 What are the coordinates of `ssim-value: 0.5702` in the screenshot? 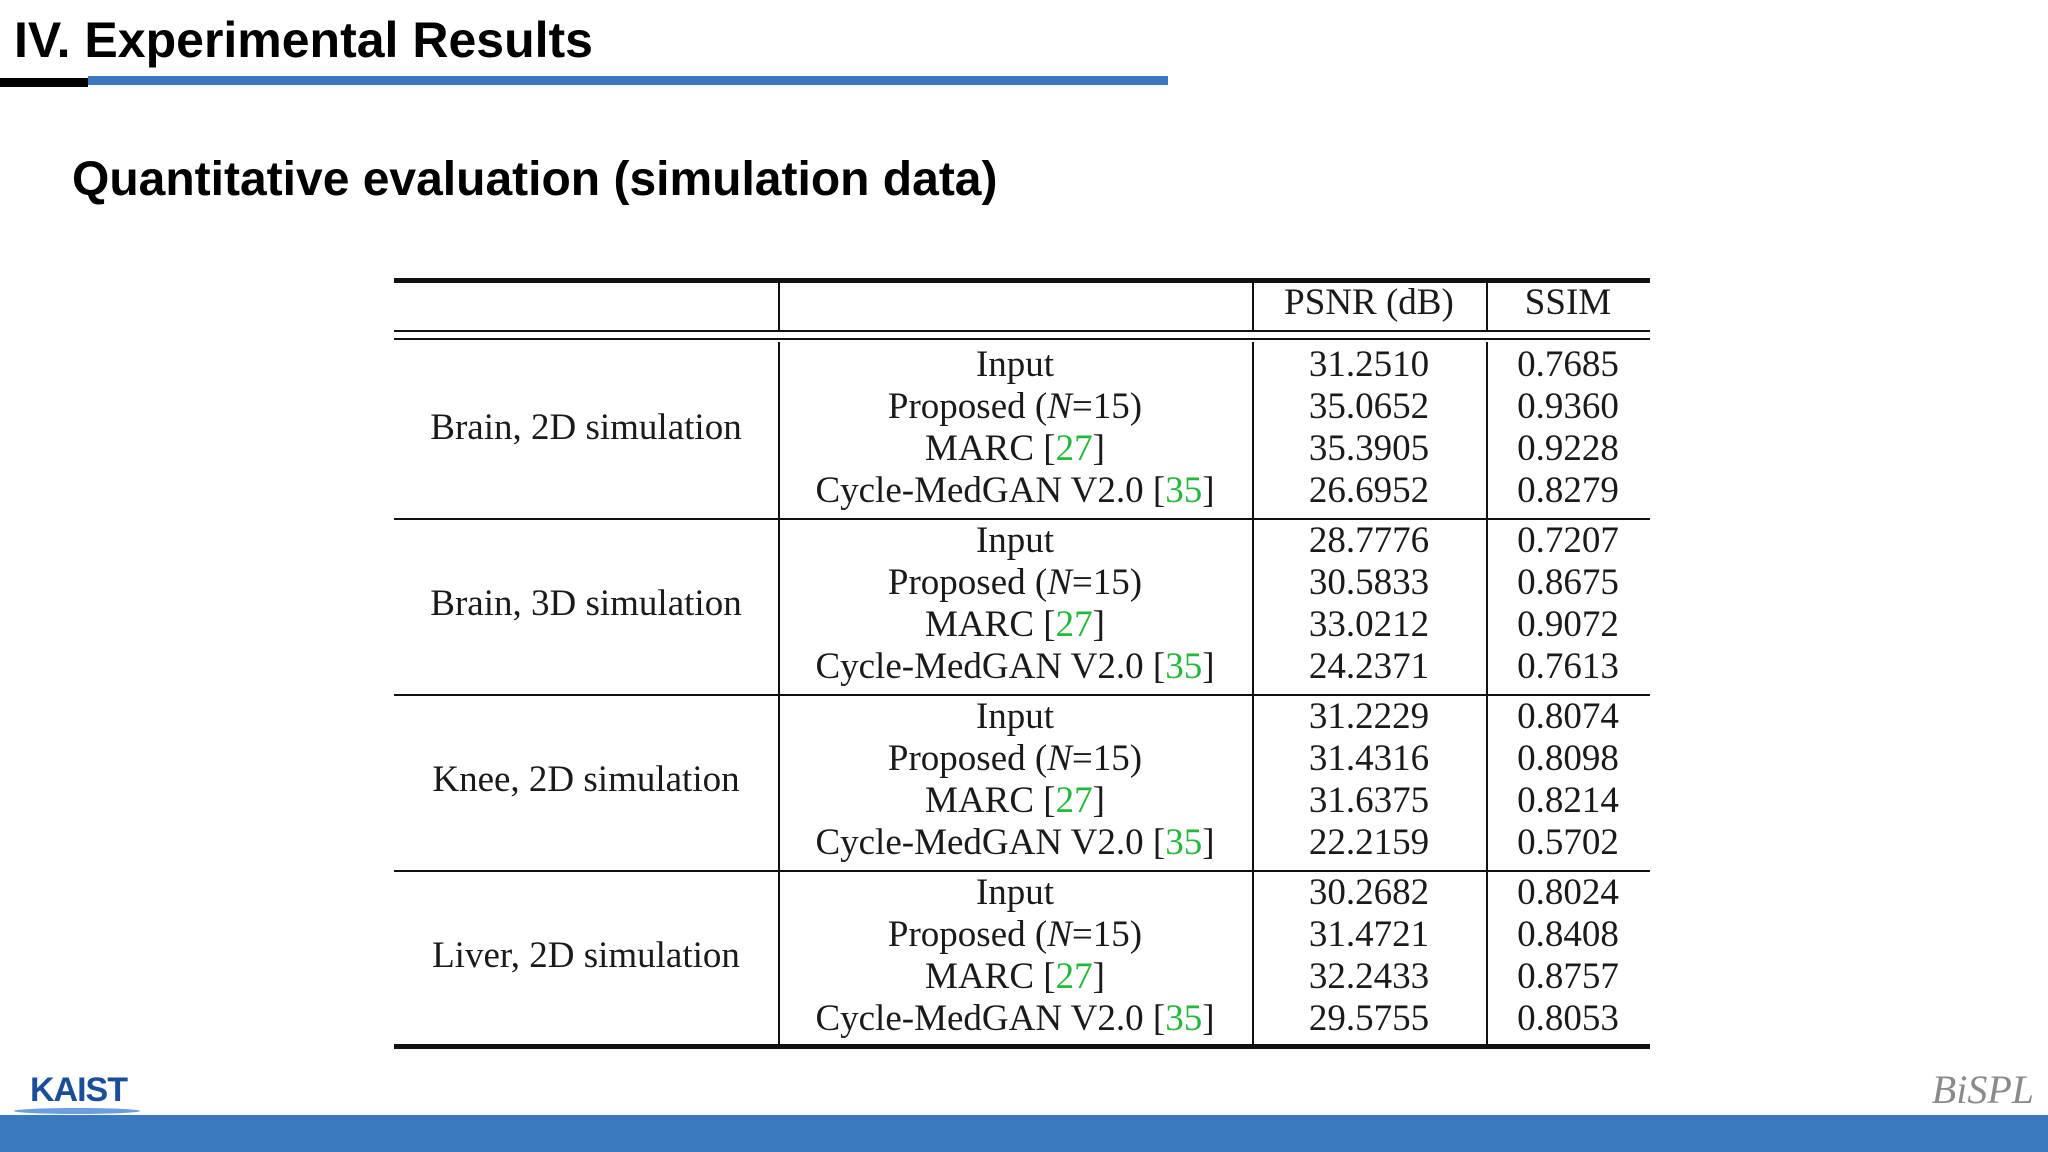 It's located at (1568, 842).